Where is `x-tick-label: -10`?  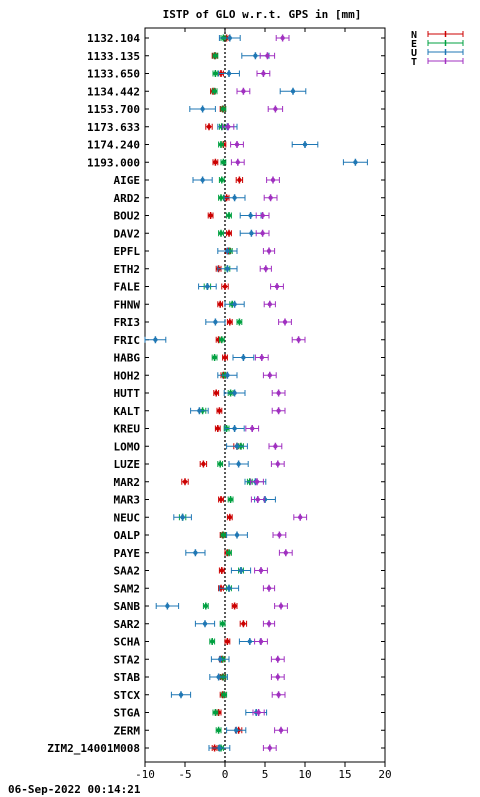 x-tick-label: -10 is located at coordinates (145, 774).